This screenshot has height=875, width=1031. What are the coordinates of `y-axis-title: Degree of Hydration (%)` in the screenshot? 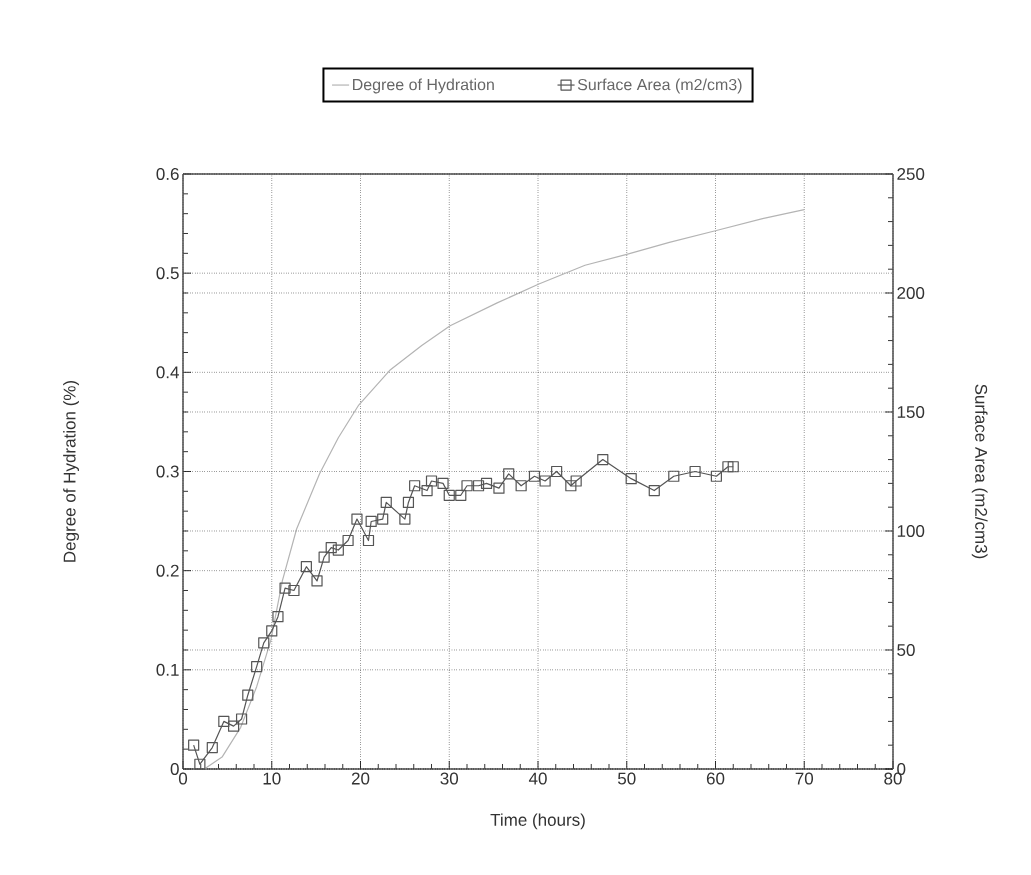 It's located at (71, 471).